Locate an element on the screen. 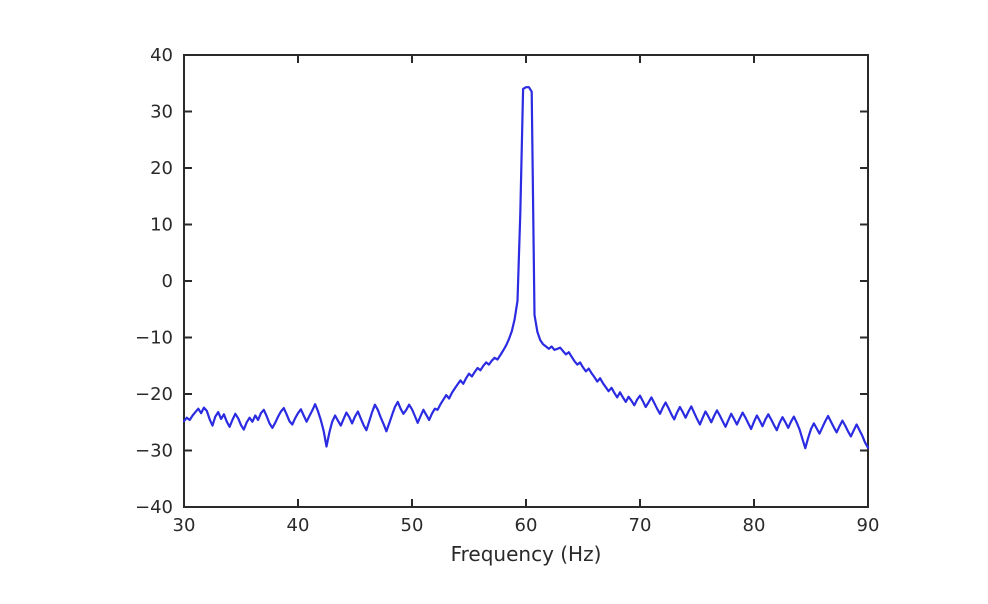 The image size is (988, 604). y-tick-label: 40 is located at coordinates (161, 55).